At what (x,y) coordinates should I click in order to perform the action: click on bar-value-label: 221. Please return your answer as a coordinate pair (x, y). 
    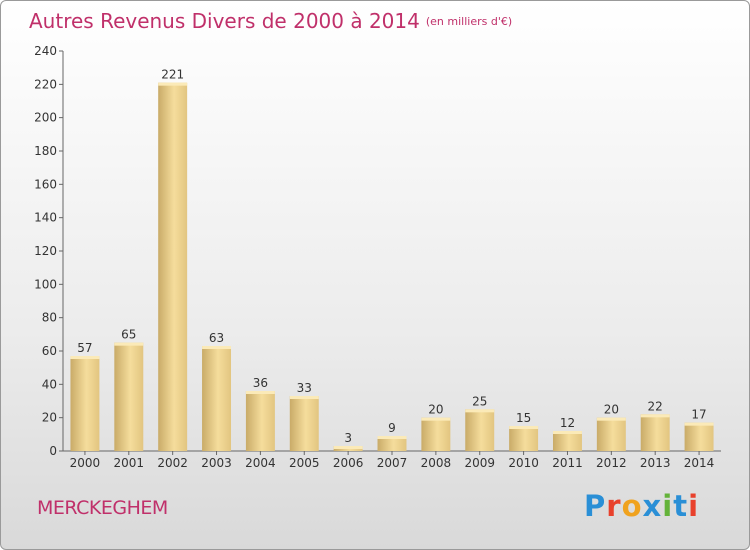
    Looking at the image, I should click on (172, 75).